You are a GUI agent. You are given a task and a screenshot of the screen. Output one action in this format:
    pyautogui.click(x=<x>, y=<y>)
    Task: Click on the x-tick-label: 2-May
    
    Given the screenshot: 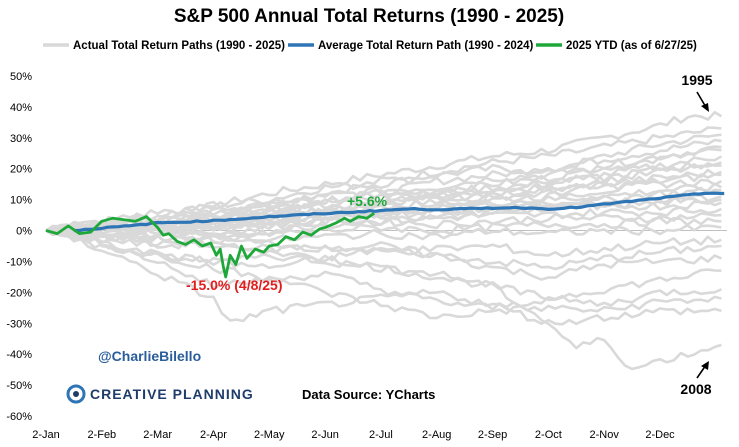 What is the action you would take?
    pyautogui.click(x=269, y=435)
    